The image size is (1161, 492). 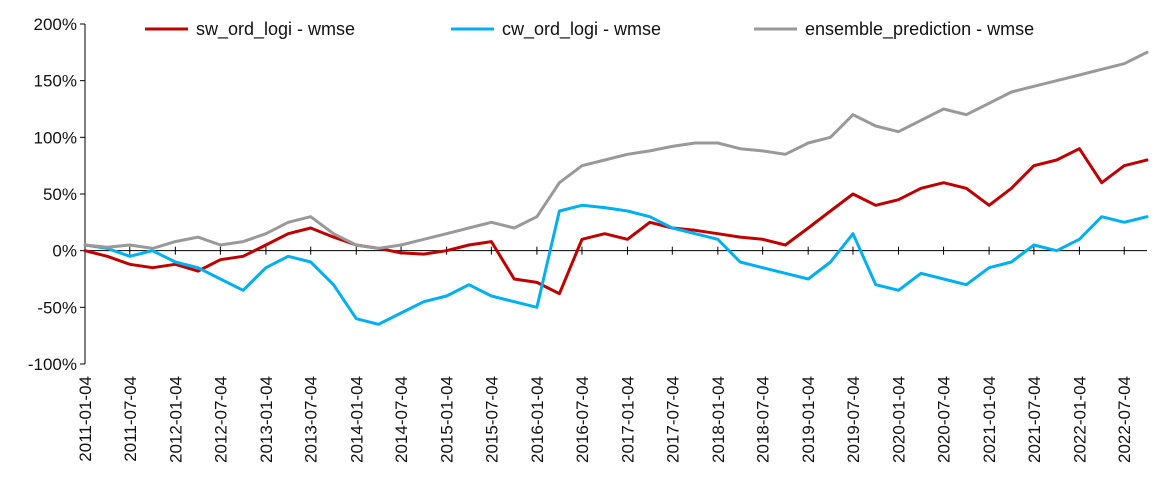 What do you see at coordinates (899, 419) in the screenshot?
I see `x-tick-label: 2020-01-04` at bounding box center [899, 419].